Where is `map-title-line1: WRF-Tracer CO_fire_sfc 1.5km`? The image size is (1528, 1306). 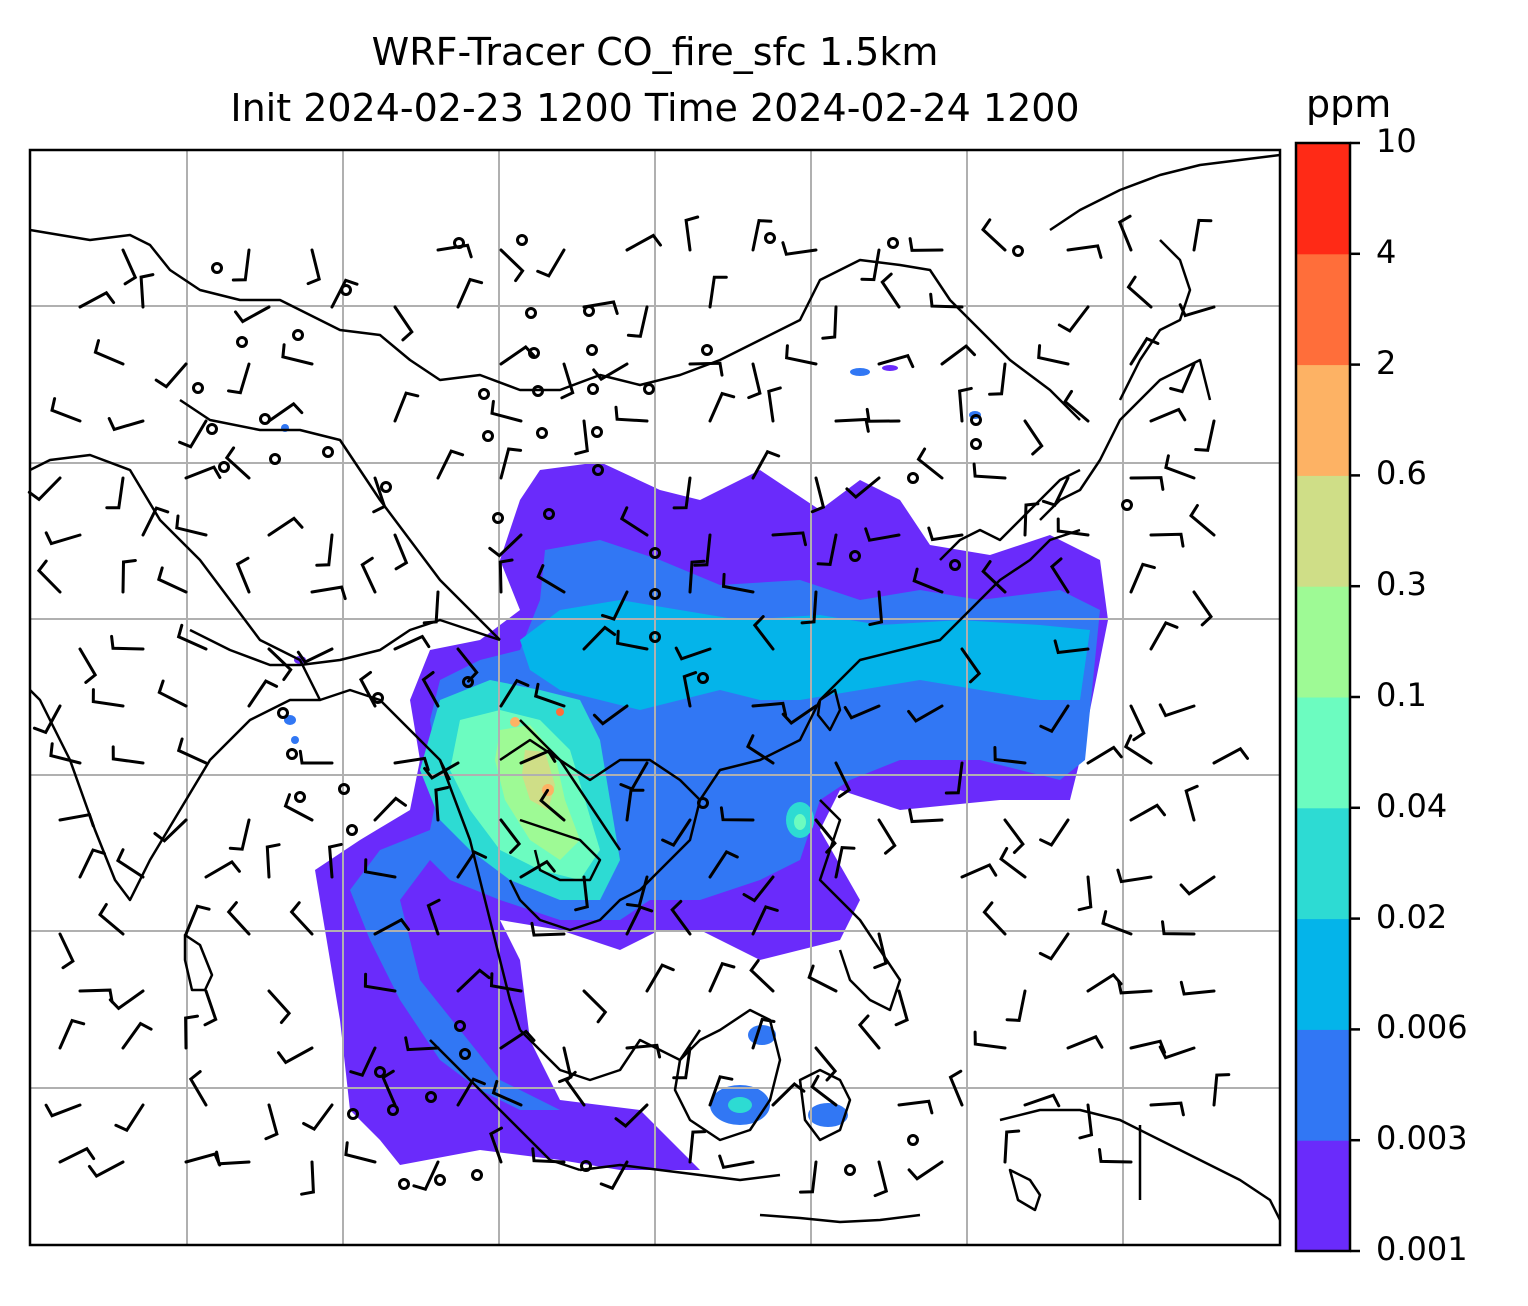 map-title-line1: WRF-Tracer CO_fire_sfc 1.5km is located at coordinates (655, 52).